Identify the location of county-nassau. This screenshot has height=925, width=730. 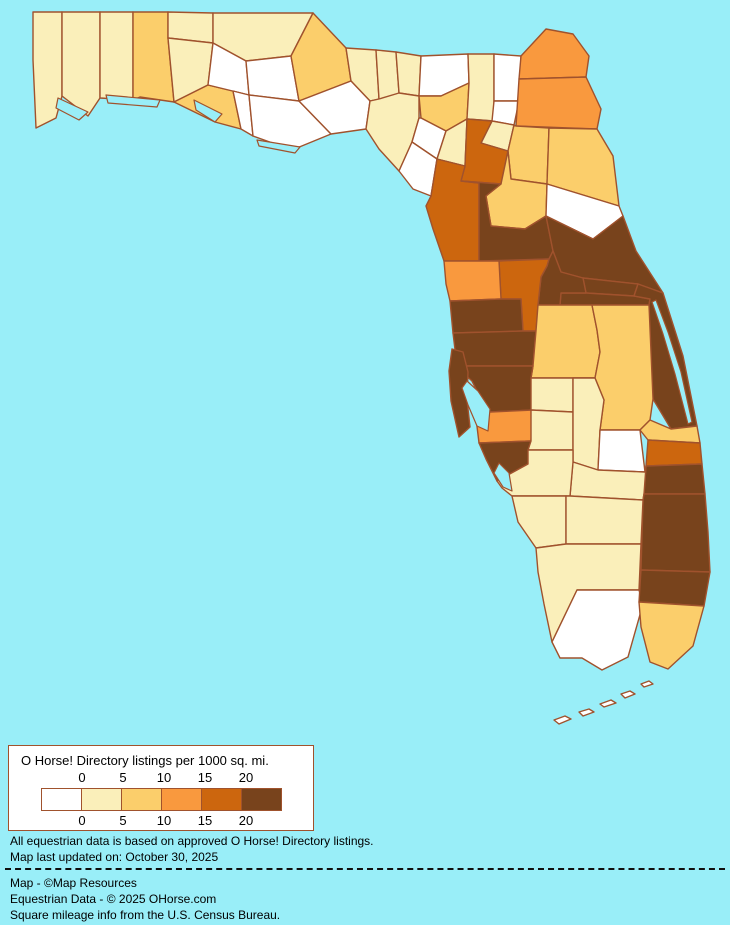
(554, 54).